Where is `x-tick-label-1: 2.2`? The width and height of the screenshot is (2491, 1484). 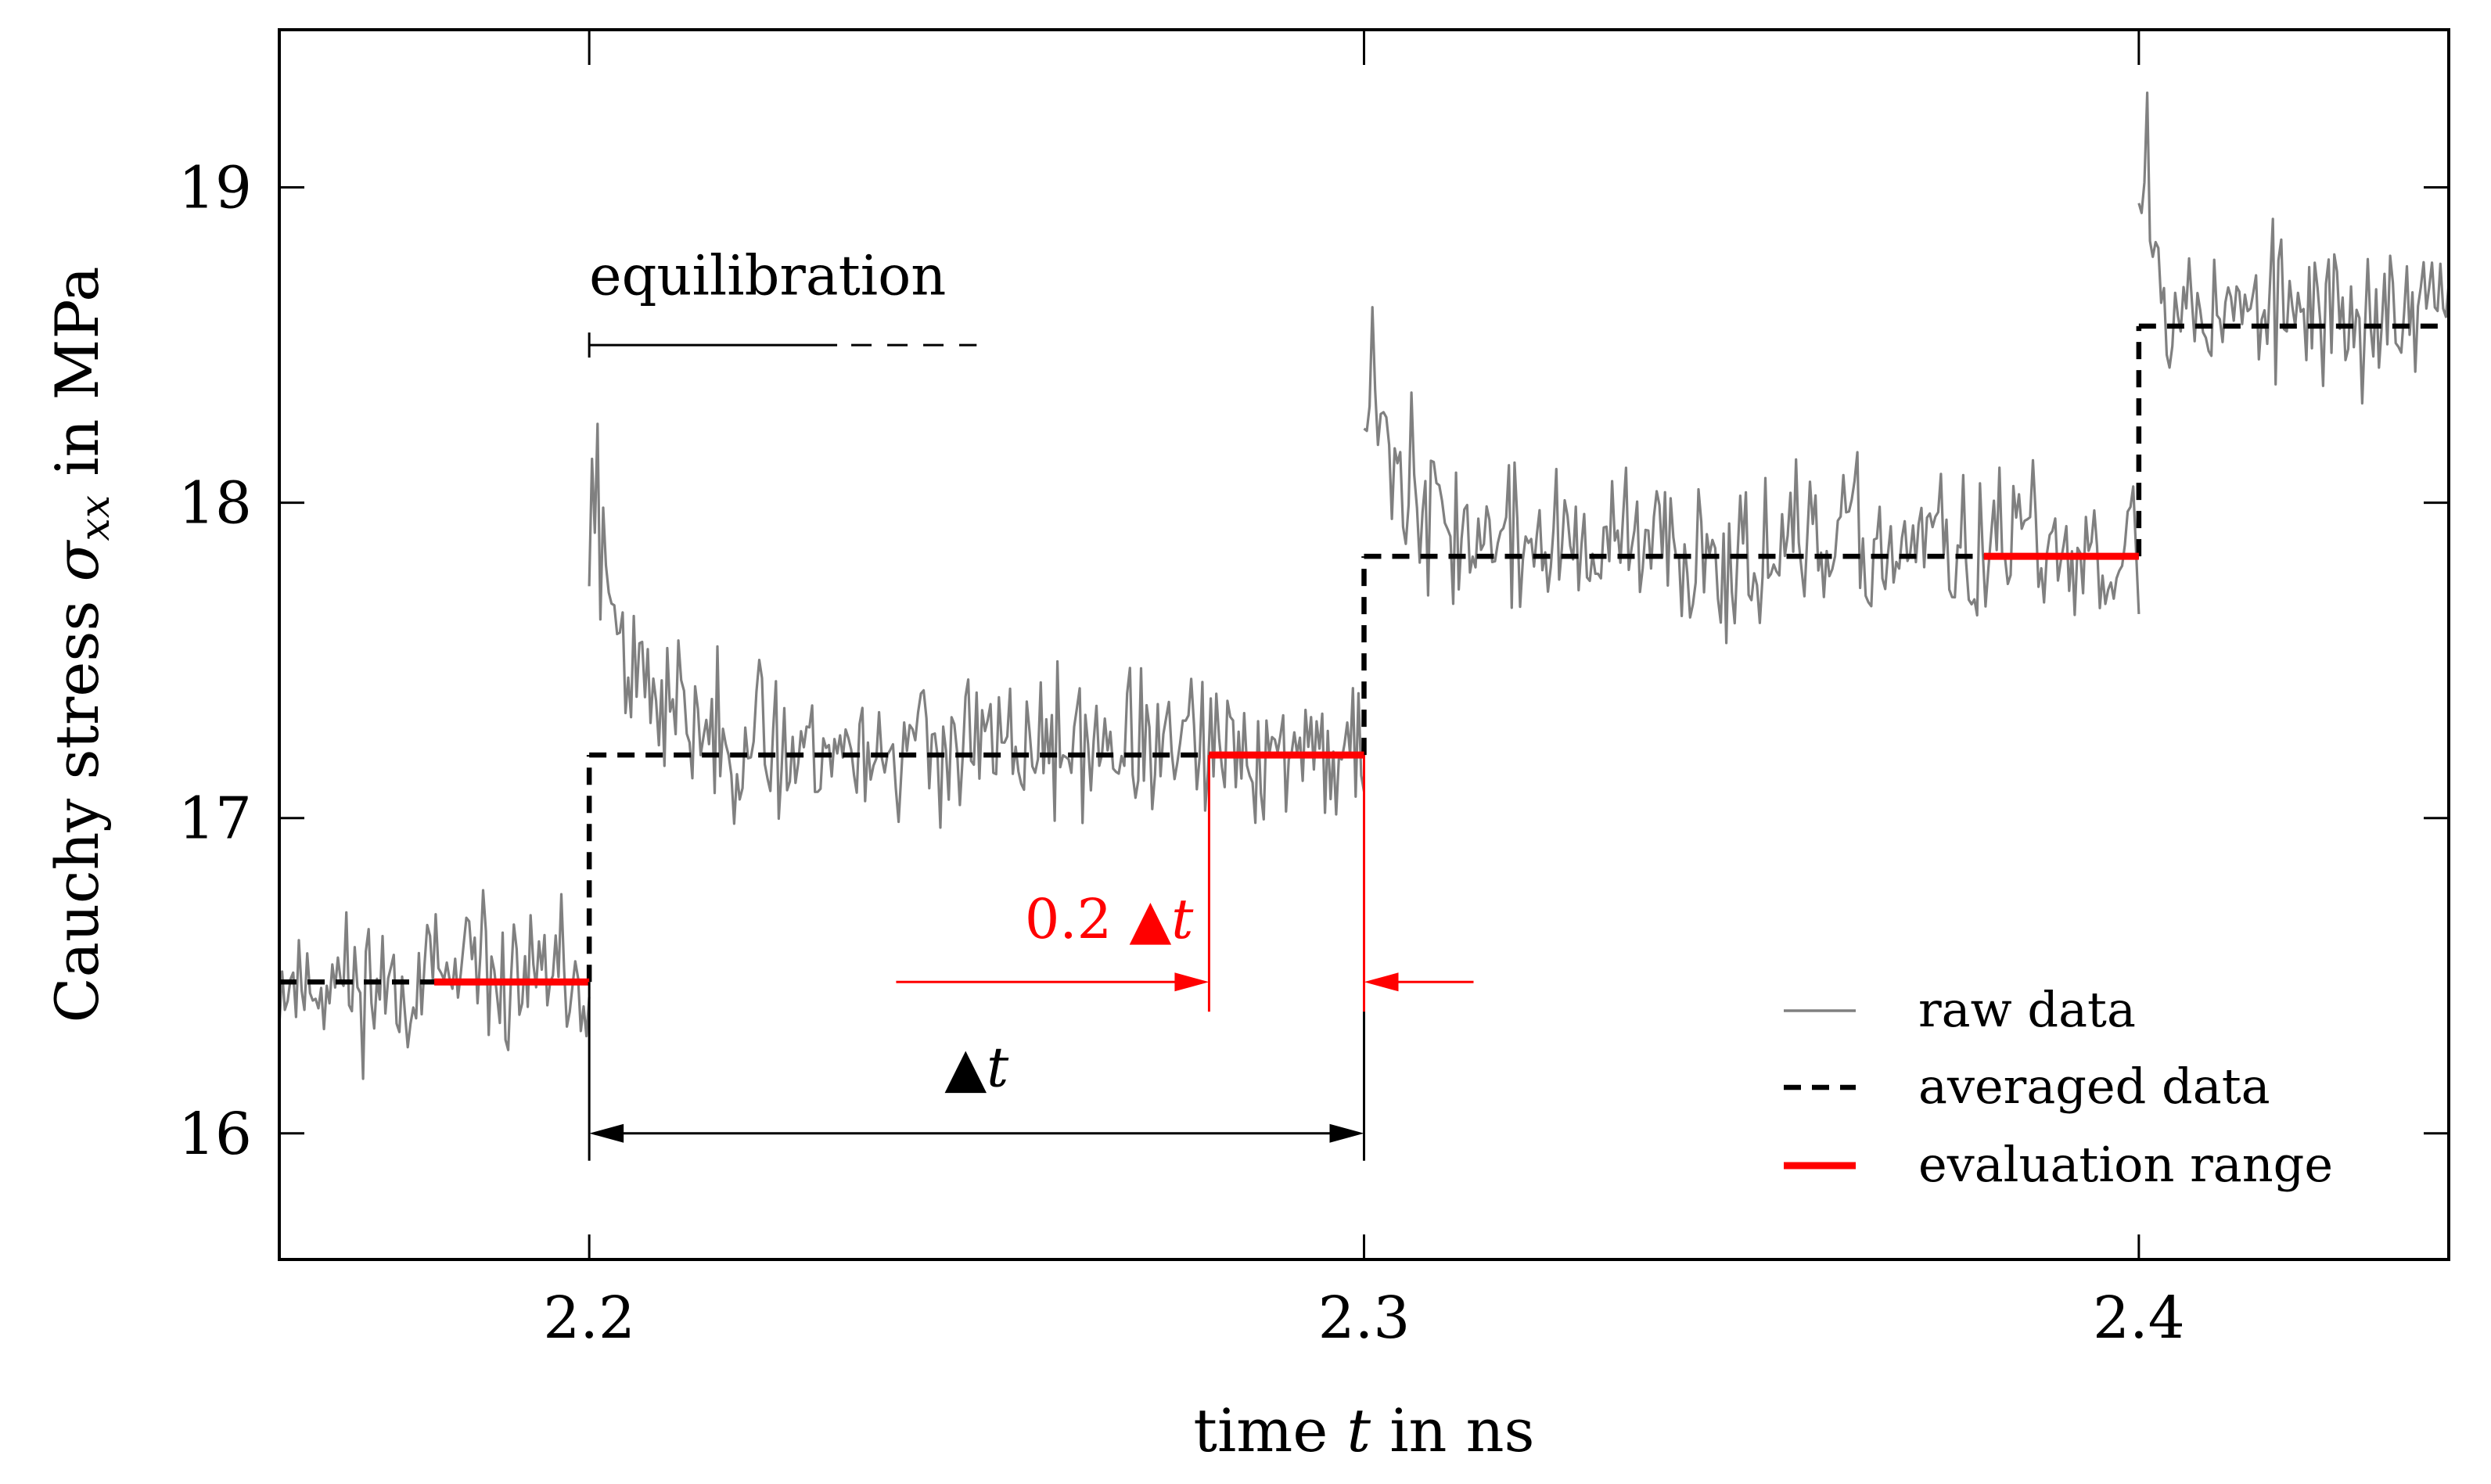 x-tick-label-1: 2.2 is located at coordinates (589, 1318).